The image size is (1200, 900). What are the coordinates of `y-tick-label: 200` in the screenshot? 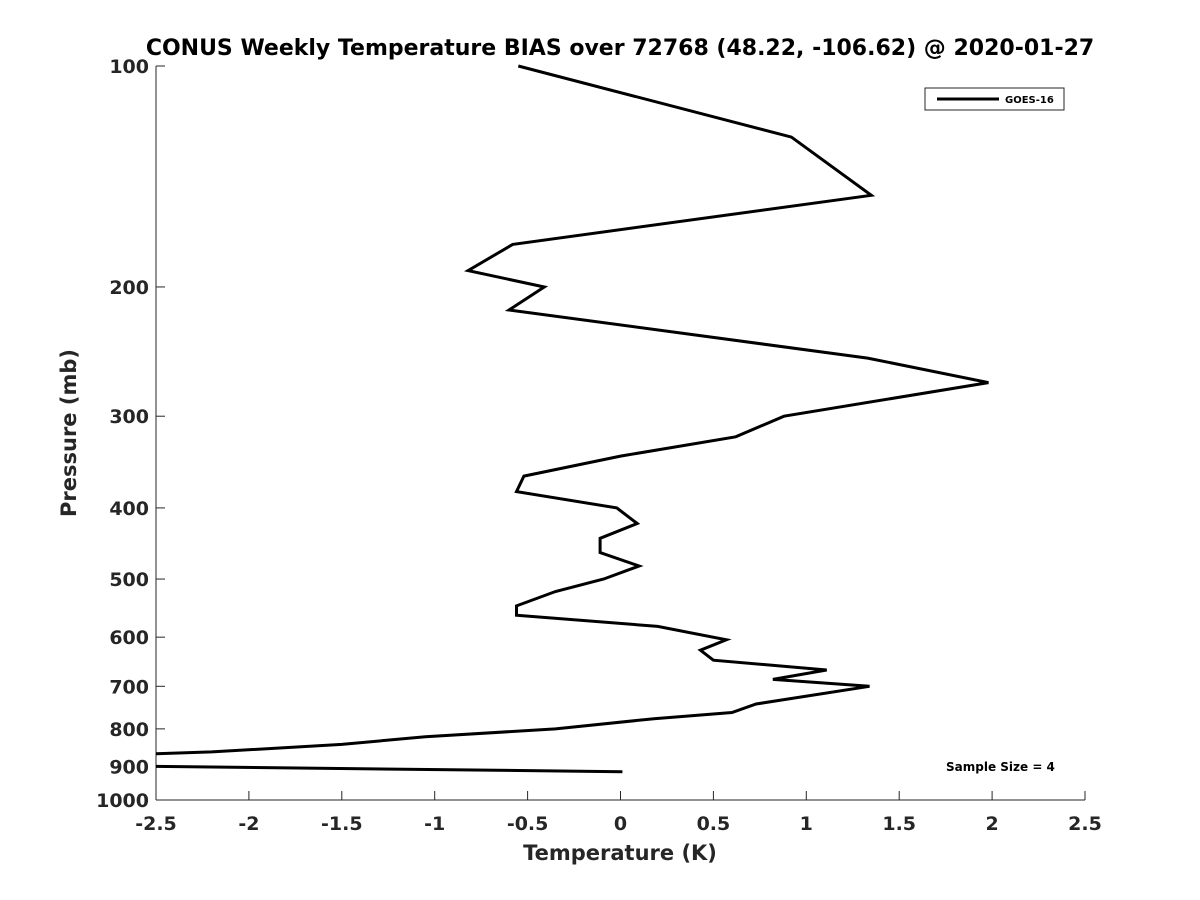 It's located at (129, 288).